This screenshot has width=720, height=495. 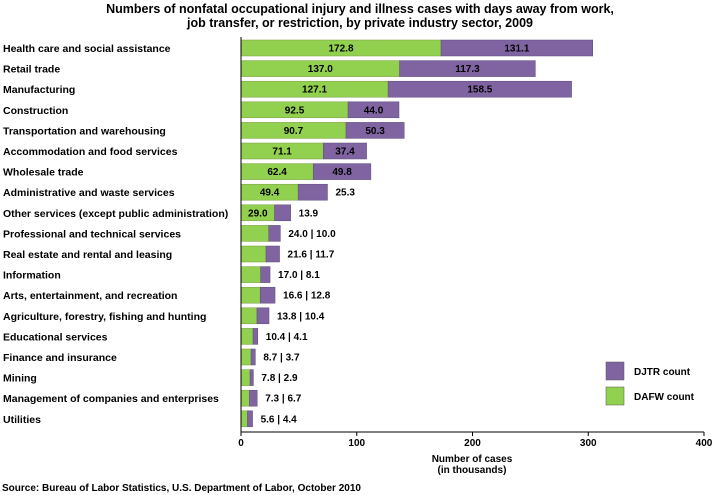 What do you see at coordinates (244, 419) in the screenshot?
I see `row-19-dafw-bar` at bounding box center [244, 419].